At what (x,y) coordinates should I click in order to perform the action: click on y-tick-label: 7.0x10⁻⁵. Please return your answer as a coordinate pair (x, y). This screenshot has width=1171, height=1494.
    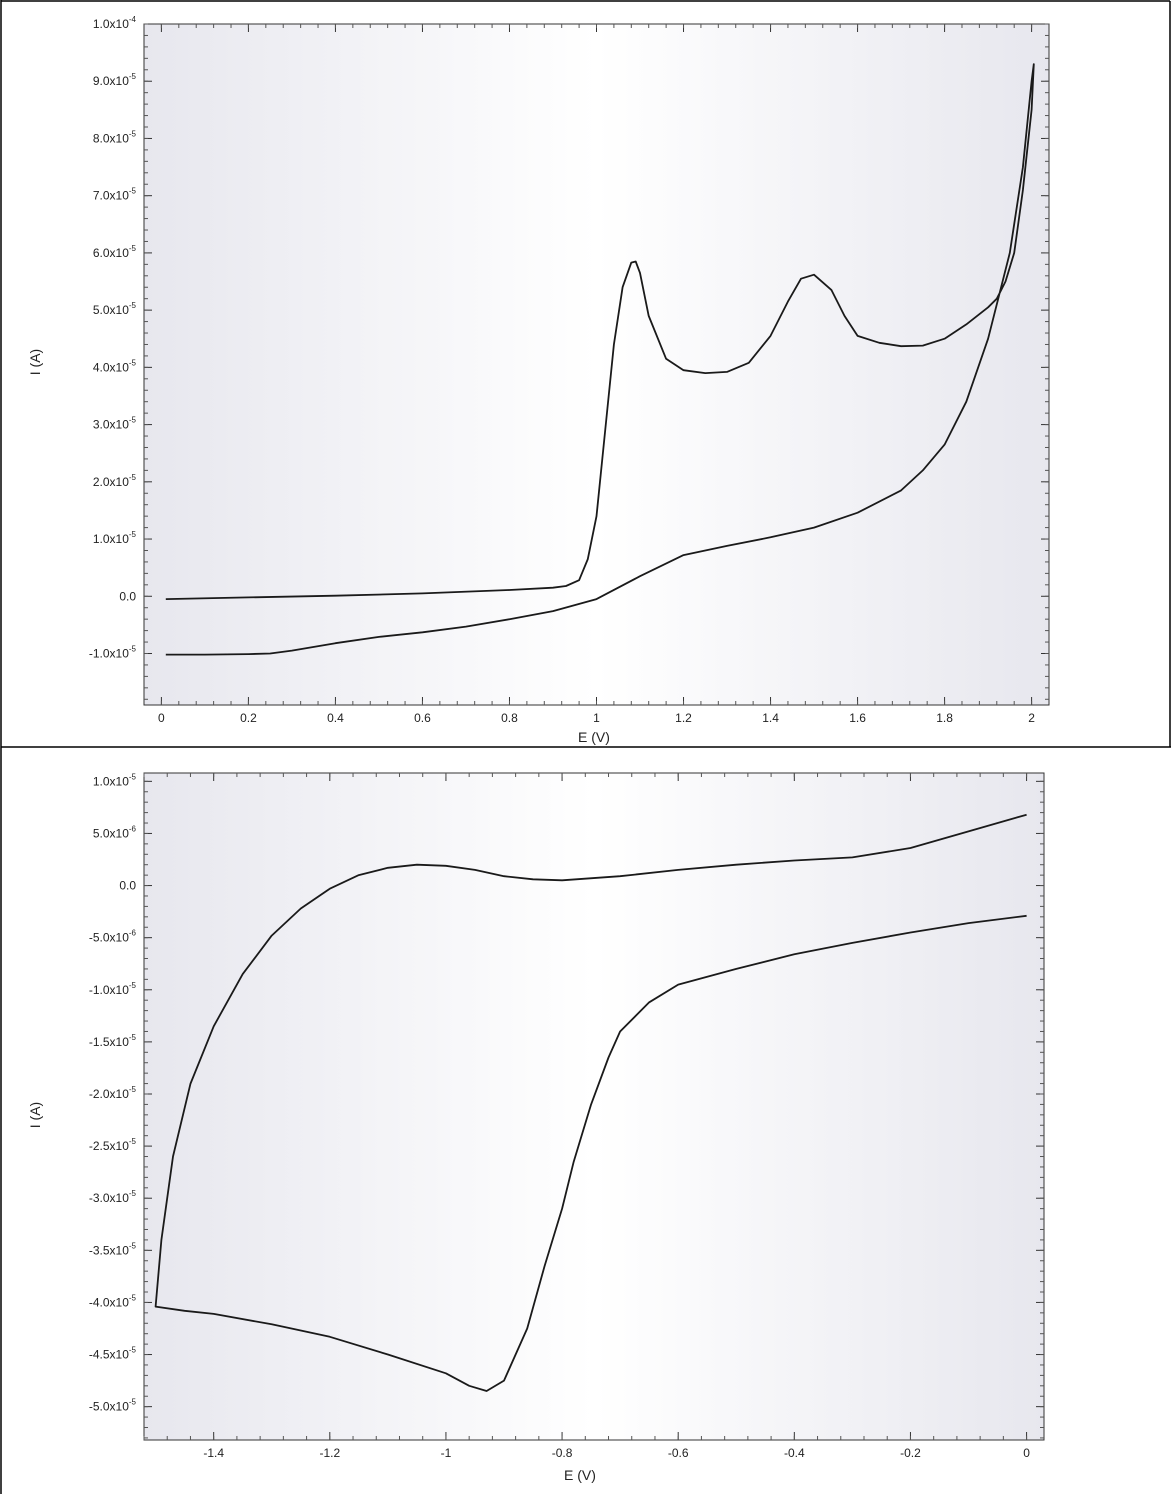
    Looking at the image, I should click on (115, 195).